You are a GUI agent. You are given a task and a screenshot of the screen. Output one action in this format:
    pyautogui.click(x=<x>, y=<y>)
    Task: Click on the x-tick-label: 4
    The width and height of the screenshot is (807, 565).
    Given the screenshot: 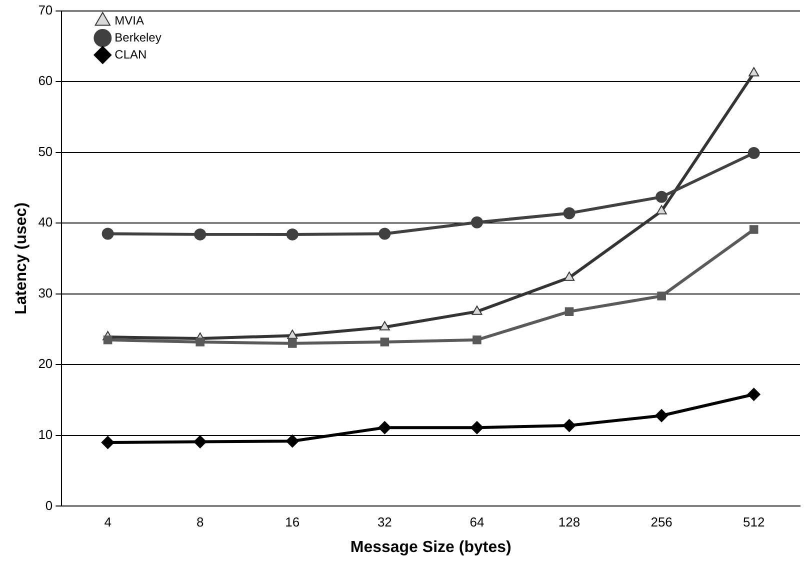 What is the action you would take?
    pyautogui.click(x=108, y=522)
    